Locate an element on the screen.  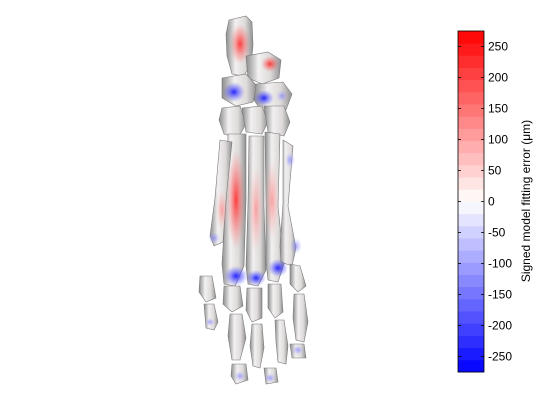
colorbar-tick-label: 100 is located at coordinates (498, 140).